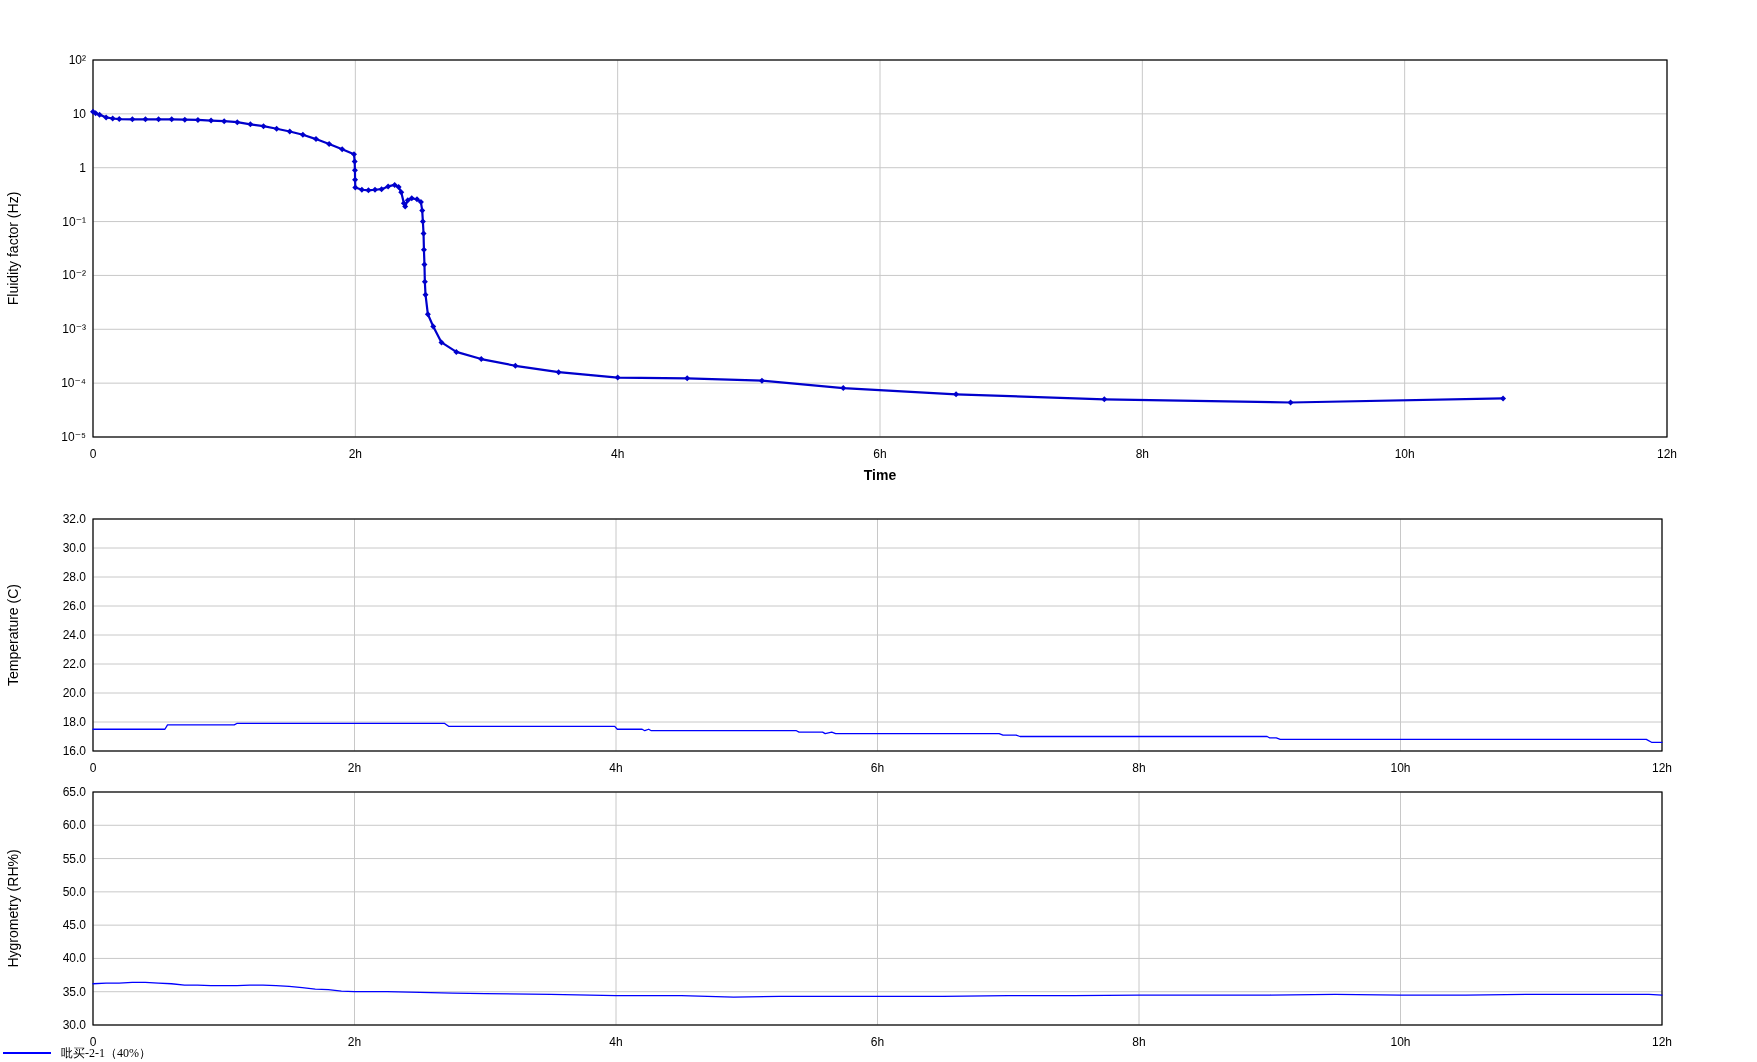 This screenshot has width=1757, height=1062. Describe the element at coordinates (106, 1053) in the screenshot. I see `legend-label: 吡买-2-1（40%）` at that location.